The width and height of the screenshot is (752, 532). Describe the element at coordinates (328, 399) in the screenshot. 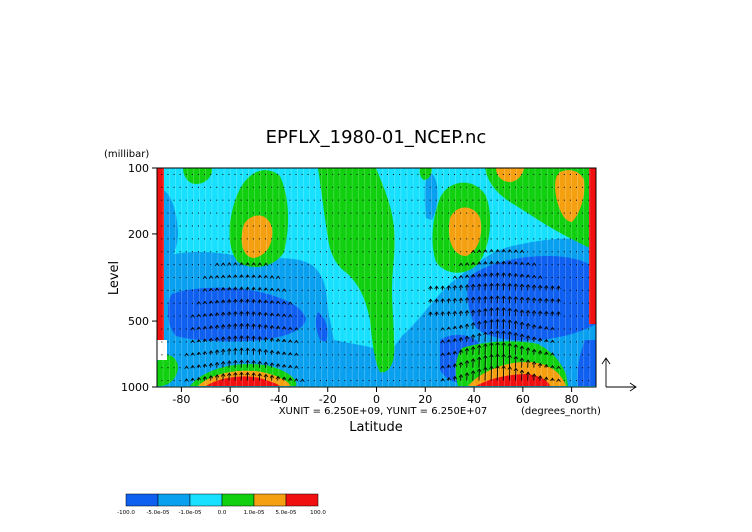

I see `x-tick-label: -20` at that location.